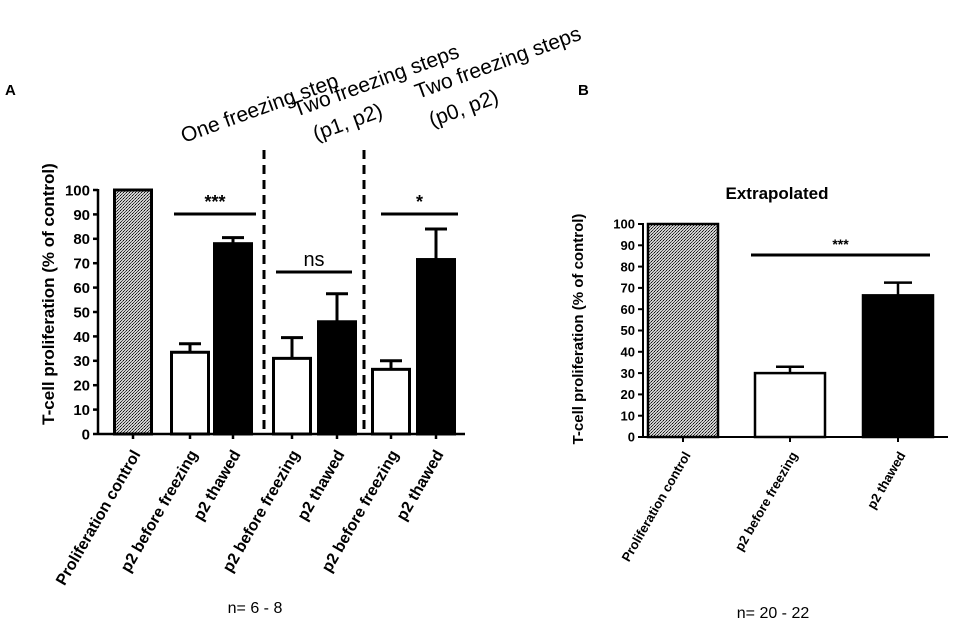 This screenshot has width=957, height=630. I want to click on b-y-tick-label: 80, so click(628, 266).